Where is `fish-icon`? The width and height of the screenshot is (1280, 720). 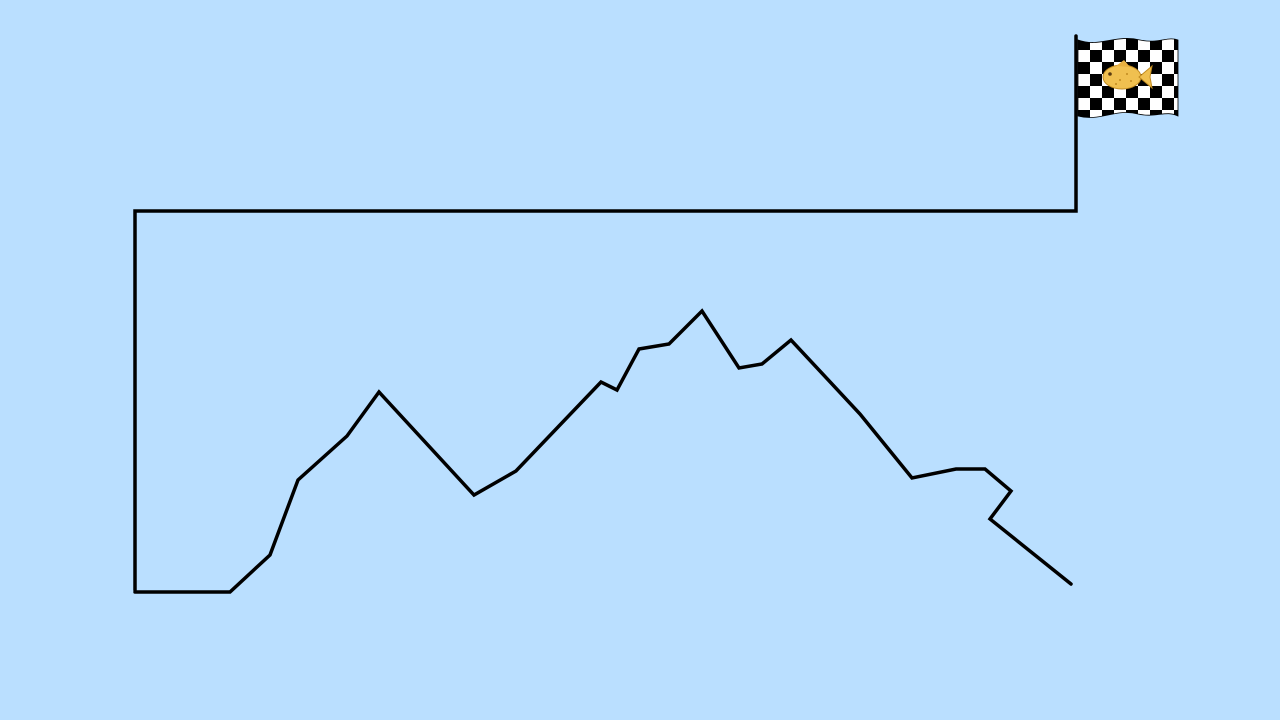 fish-icon is located at coordinates (1127, 75).